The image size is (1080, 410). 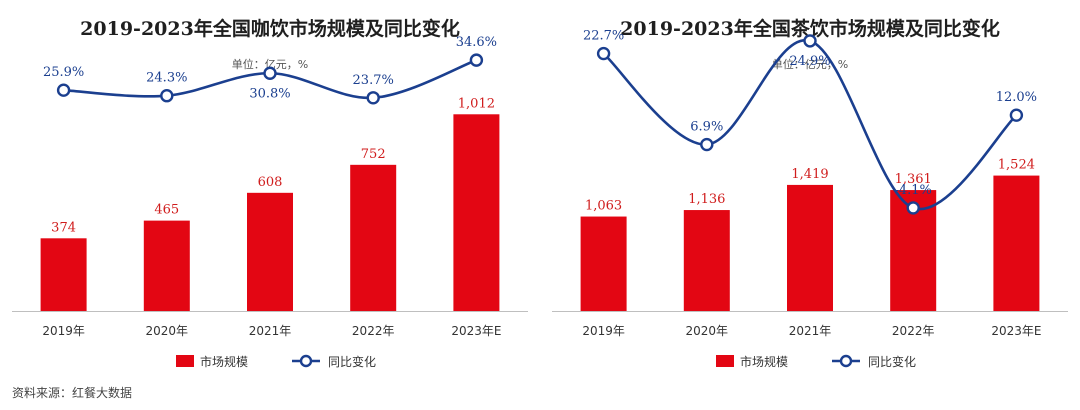 What do you see at coordinates (476, 103) in the screenshot?
I see `bar-value-label: 1,012` at bounding box center [476, 103].